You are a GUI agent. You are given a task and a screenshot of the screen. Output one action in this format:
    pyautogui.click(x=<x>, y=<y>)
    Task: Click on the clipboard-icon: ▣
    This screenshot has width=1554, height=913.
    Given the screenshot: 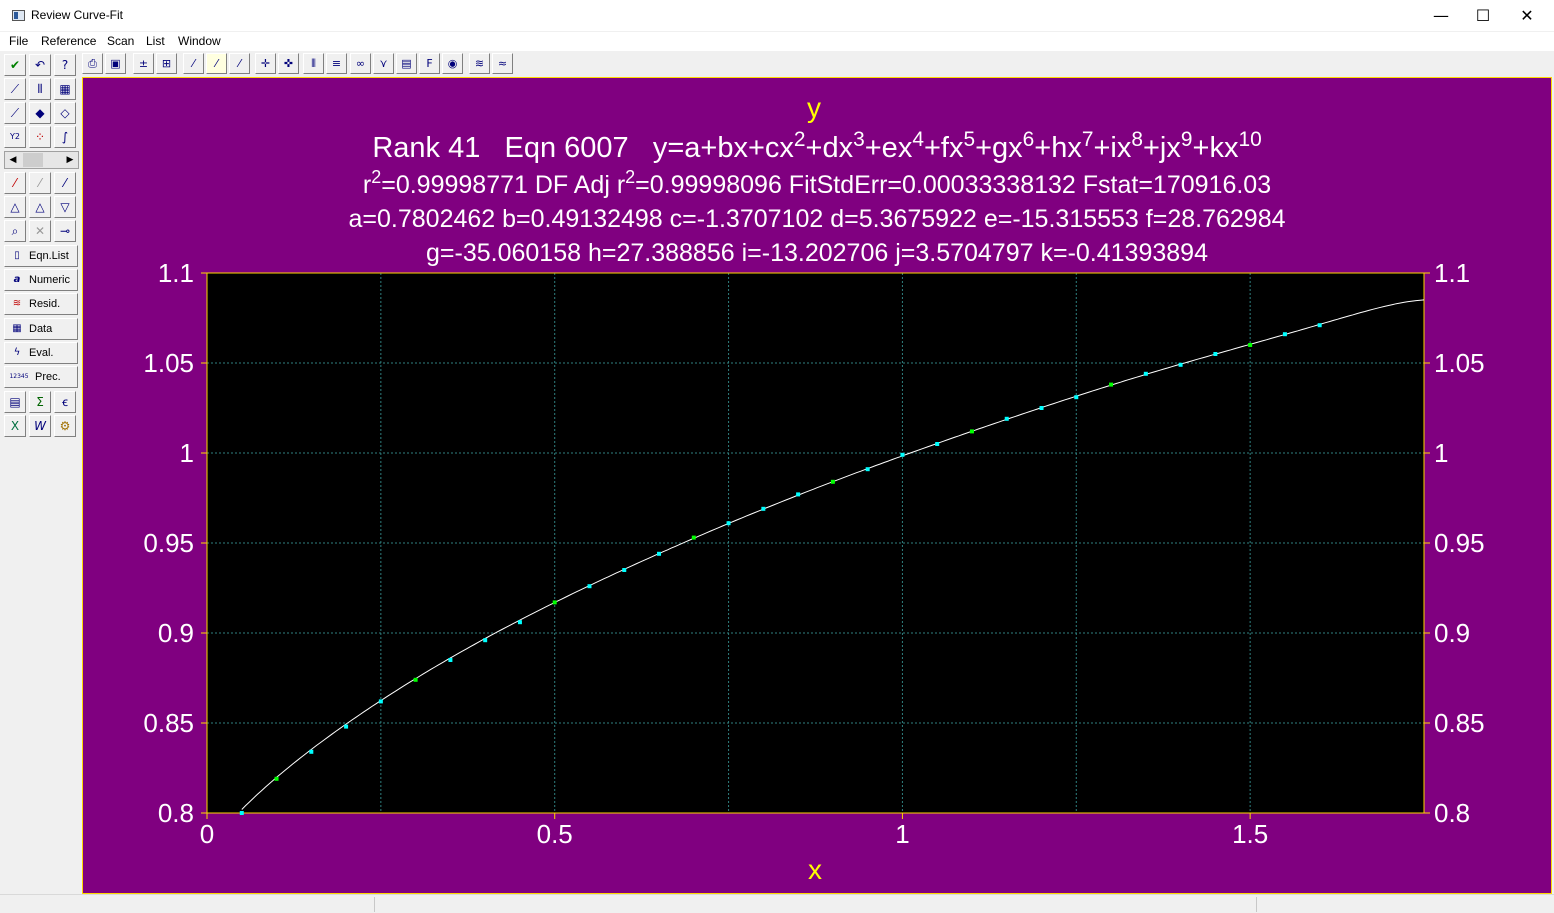 What is the action you would take?
    pyautogui.click(x=115, y=63)
    